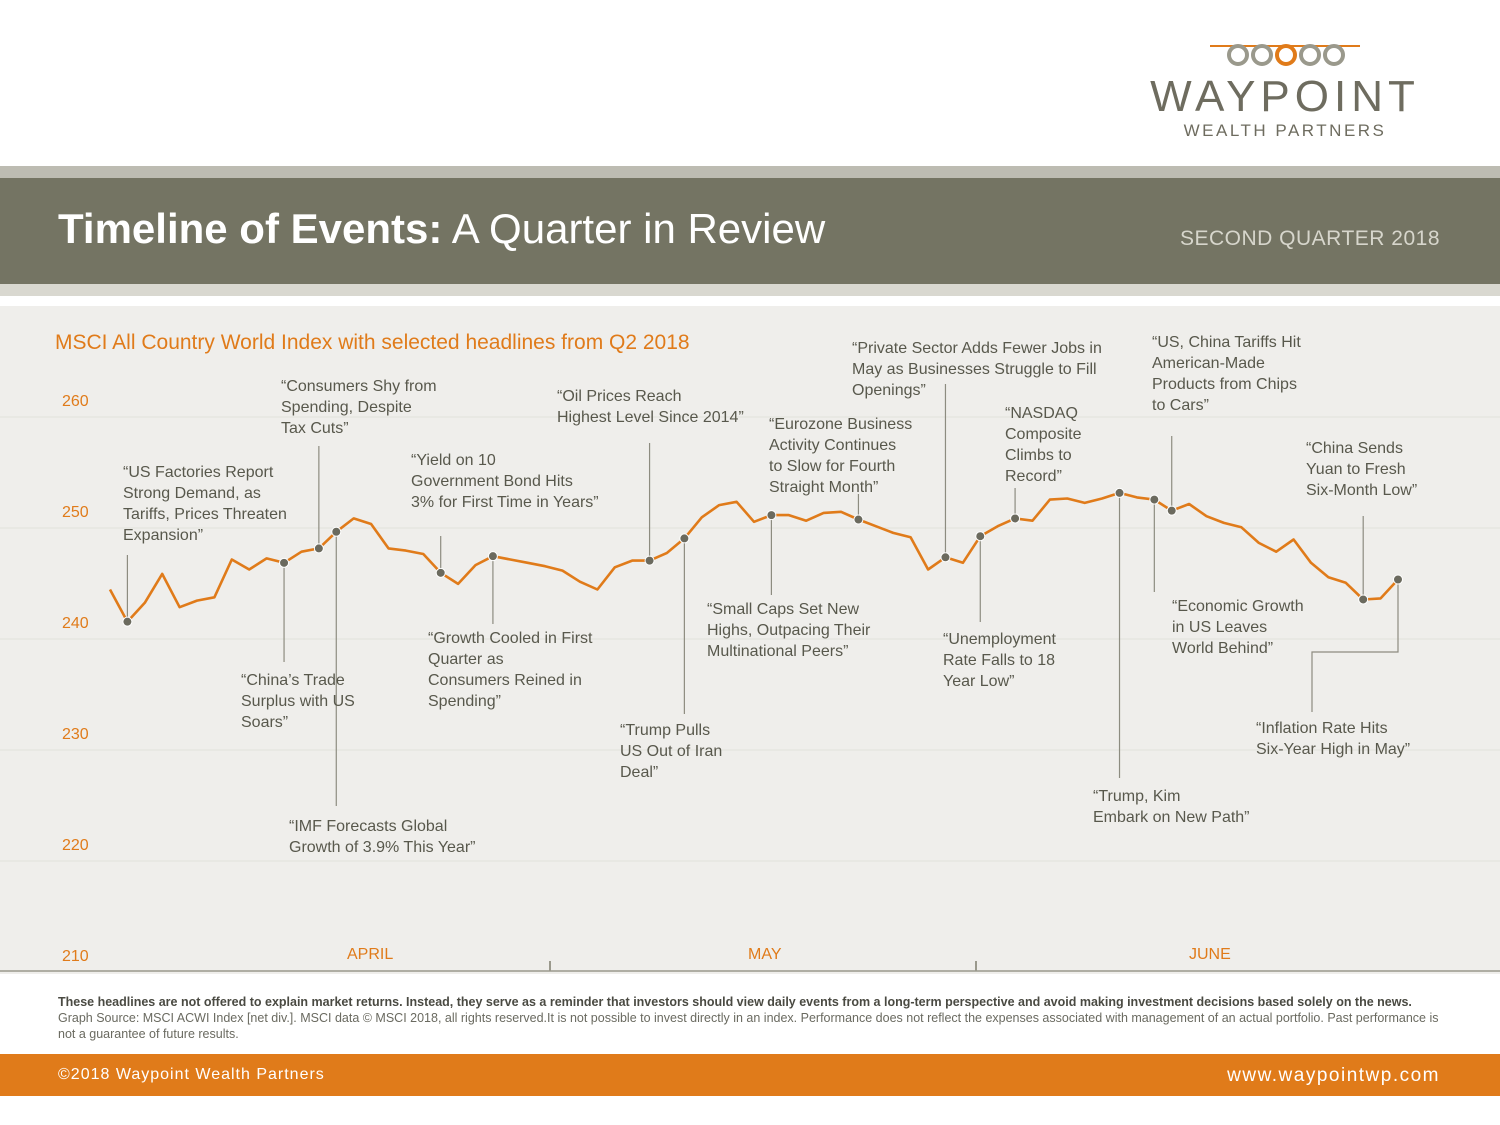 The height and width of the screenshot is (1125, 1500). Describe the element at coordinates (370, 954) in the screenshot. I see `x-month-label: APRIL` at that location.